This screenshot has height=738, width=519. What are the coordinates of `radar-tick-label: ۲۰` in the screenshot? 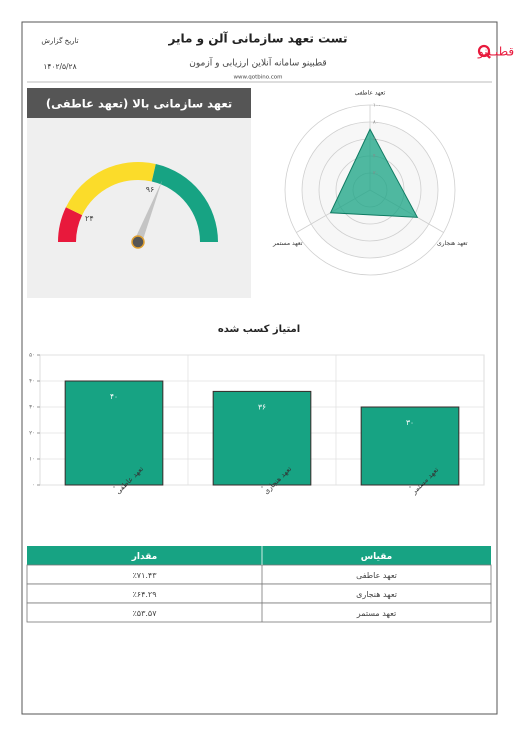 It's located at (375, 174).